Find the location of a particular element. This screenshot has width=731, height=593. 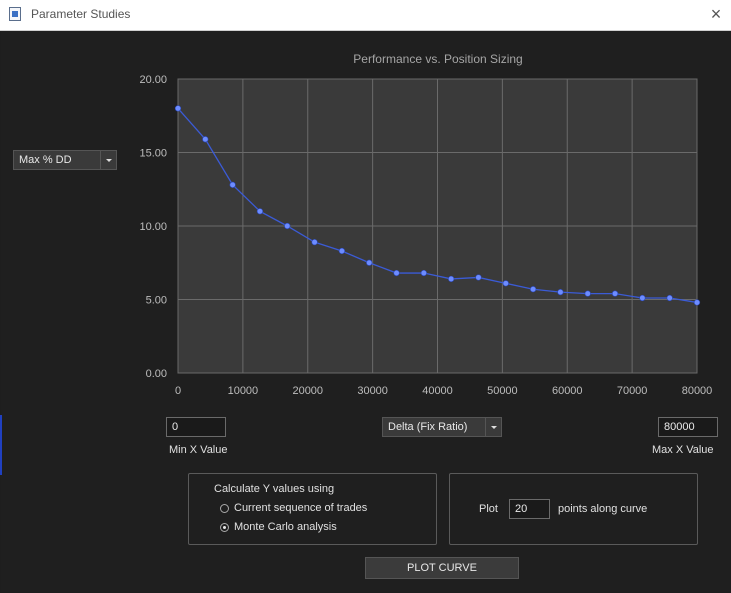

plot-points-group: Plot 20 points along curve is located at coordinates (573, 509).